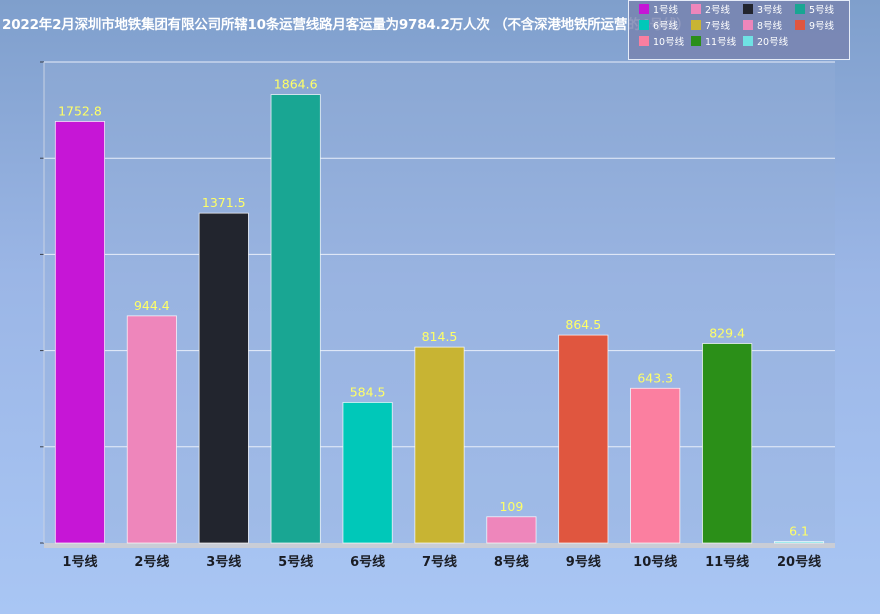 The width and height of the screenshot is (880, 614). What do you see at coordinates (655, 377) in the screenshot?
I see `data-label: 643.3` at bounding box center [655, 377].